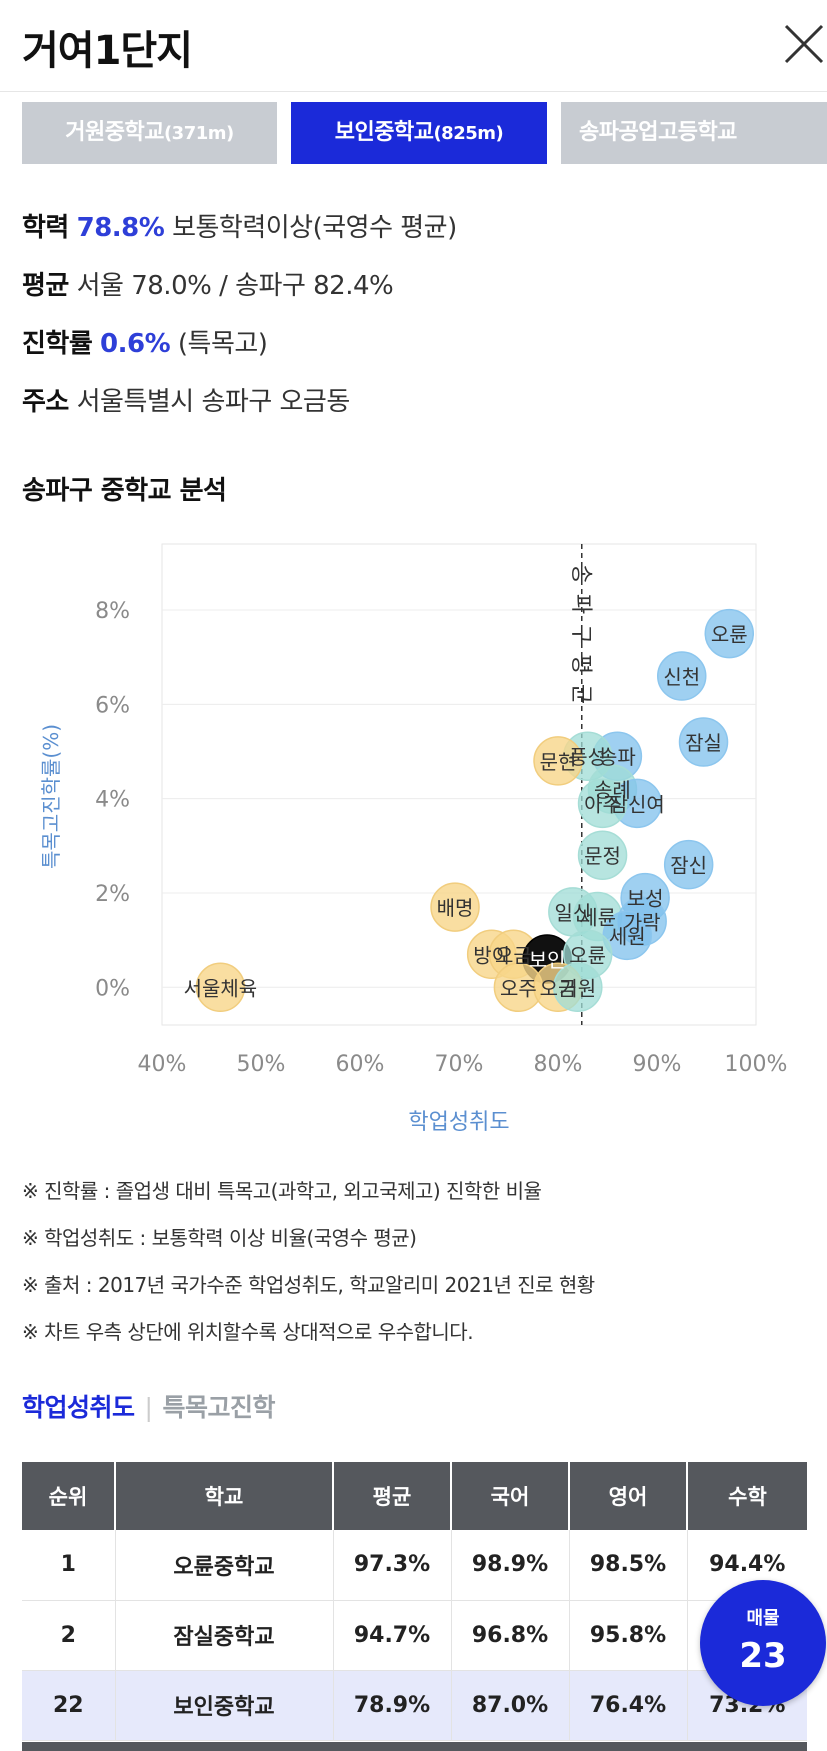 The height and width of the screenshot is (1751, 827). I want to click on point-label: 신천, so click(681, 677).